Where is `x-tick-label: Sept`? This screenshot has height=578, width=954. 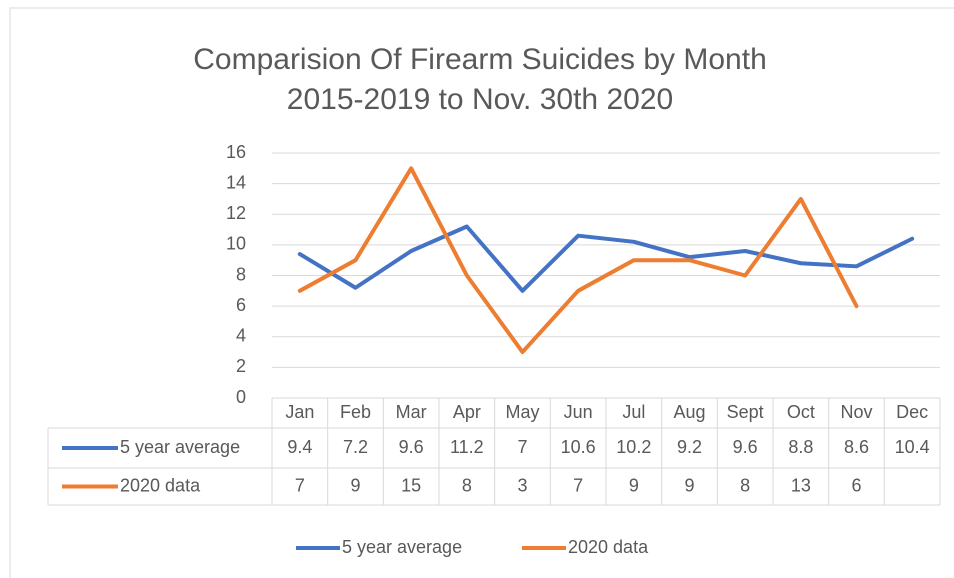 x-tick-label: Sept is located at coordinates (745, 412).